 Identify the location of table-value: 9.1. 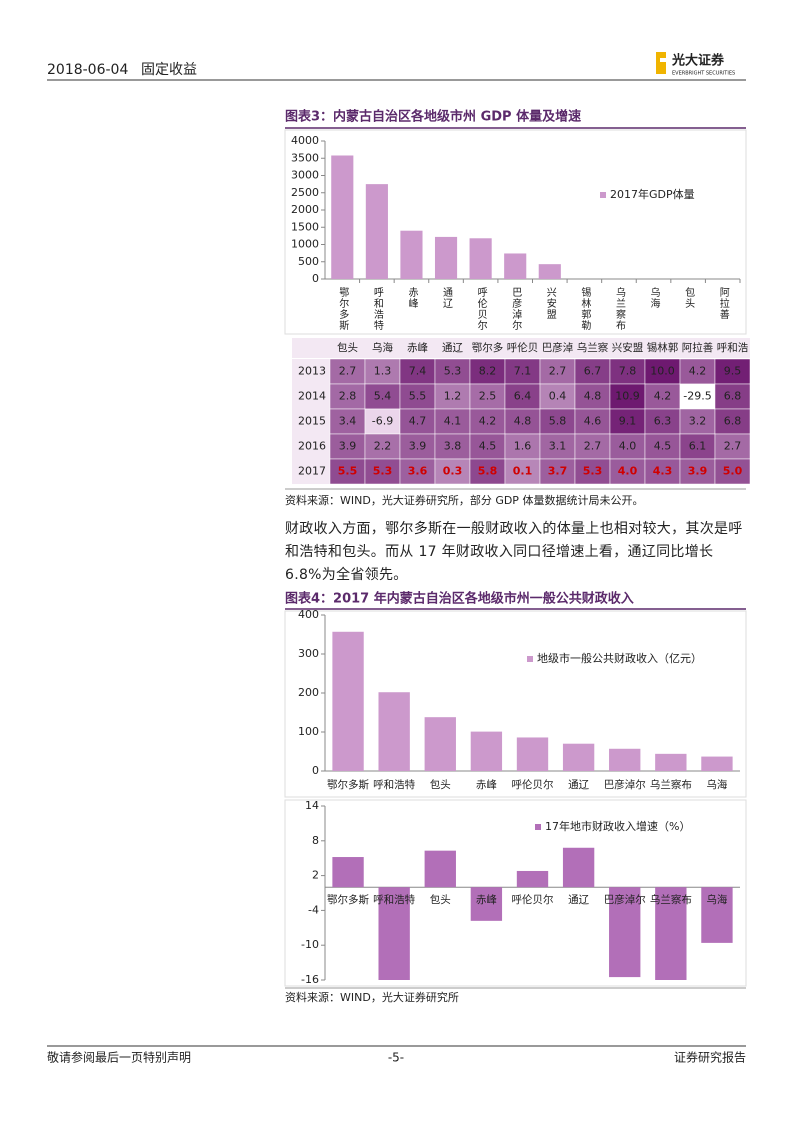
(628, 421).